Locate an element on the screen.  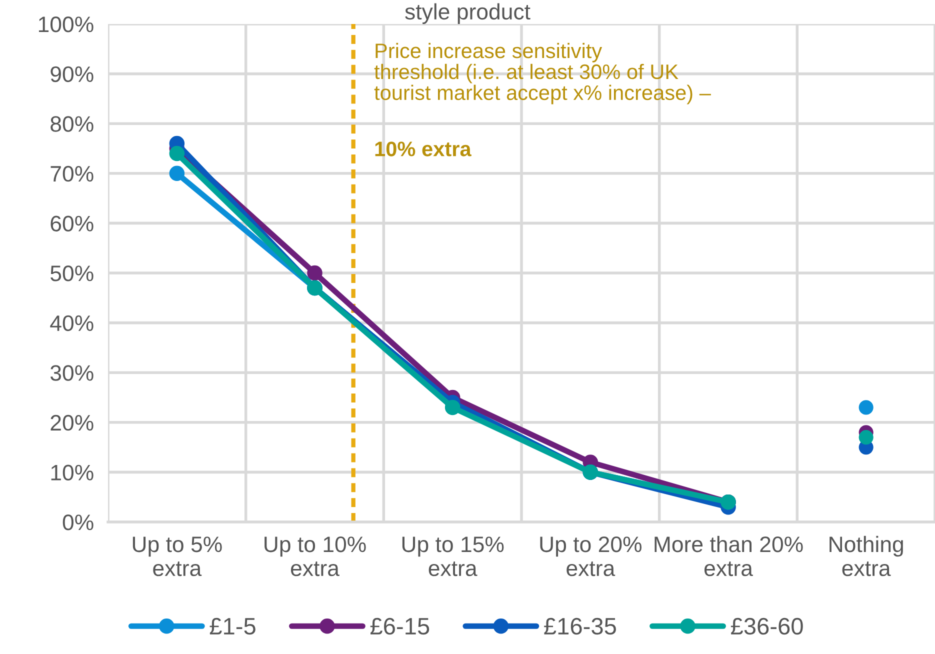
y-tick-label: 20% is located at coordinates (72, 422).